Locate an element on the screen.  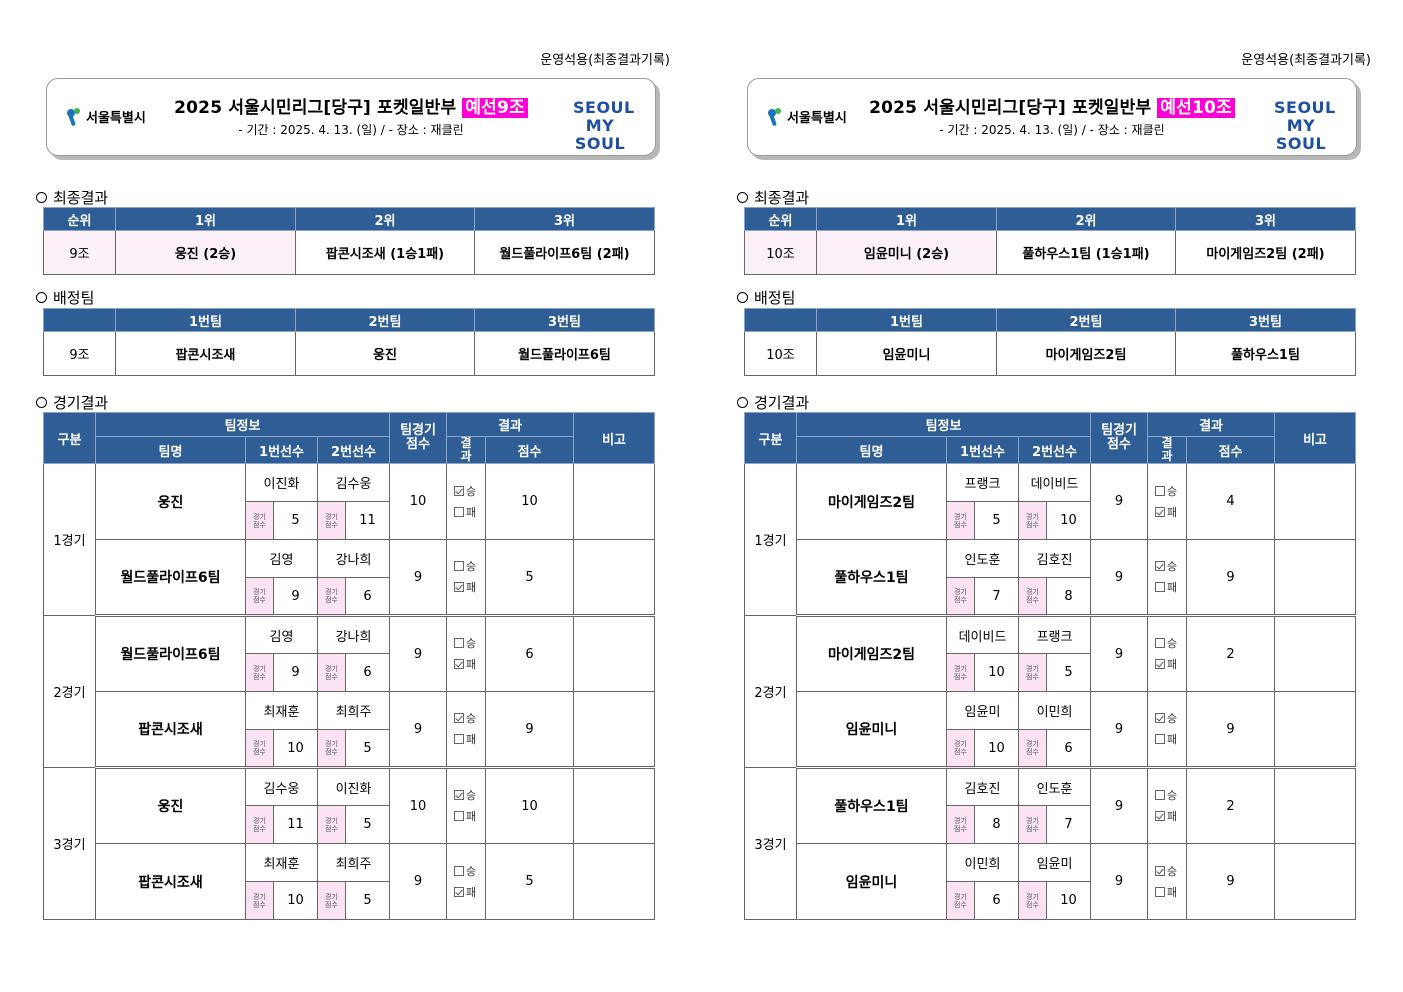
seoul-my-soul-logo: SEOUL MY SOUL is located at coordinates (1304, 126).